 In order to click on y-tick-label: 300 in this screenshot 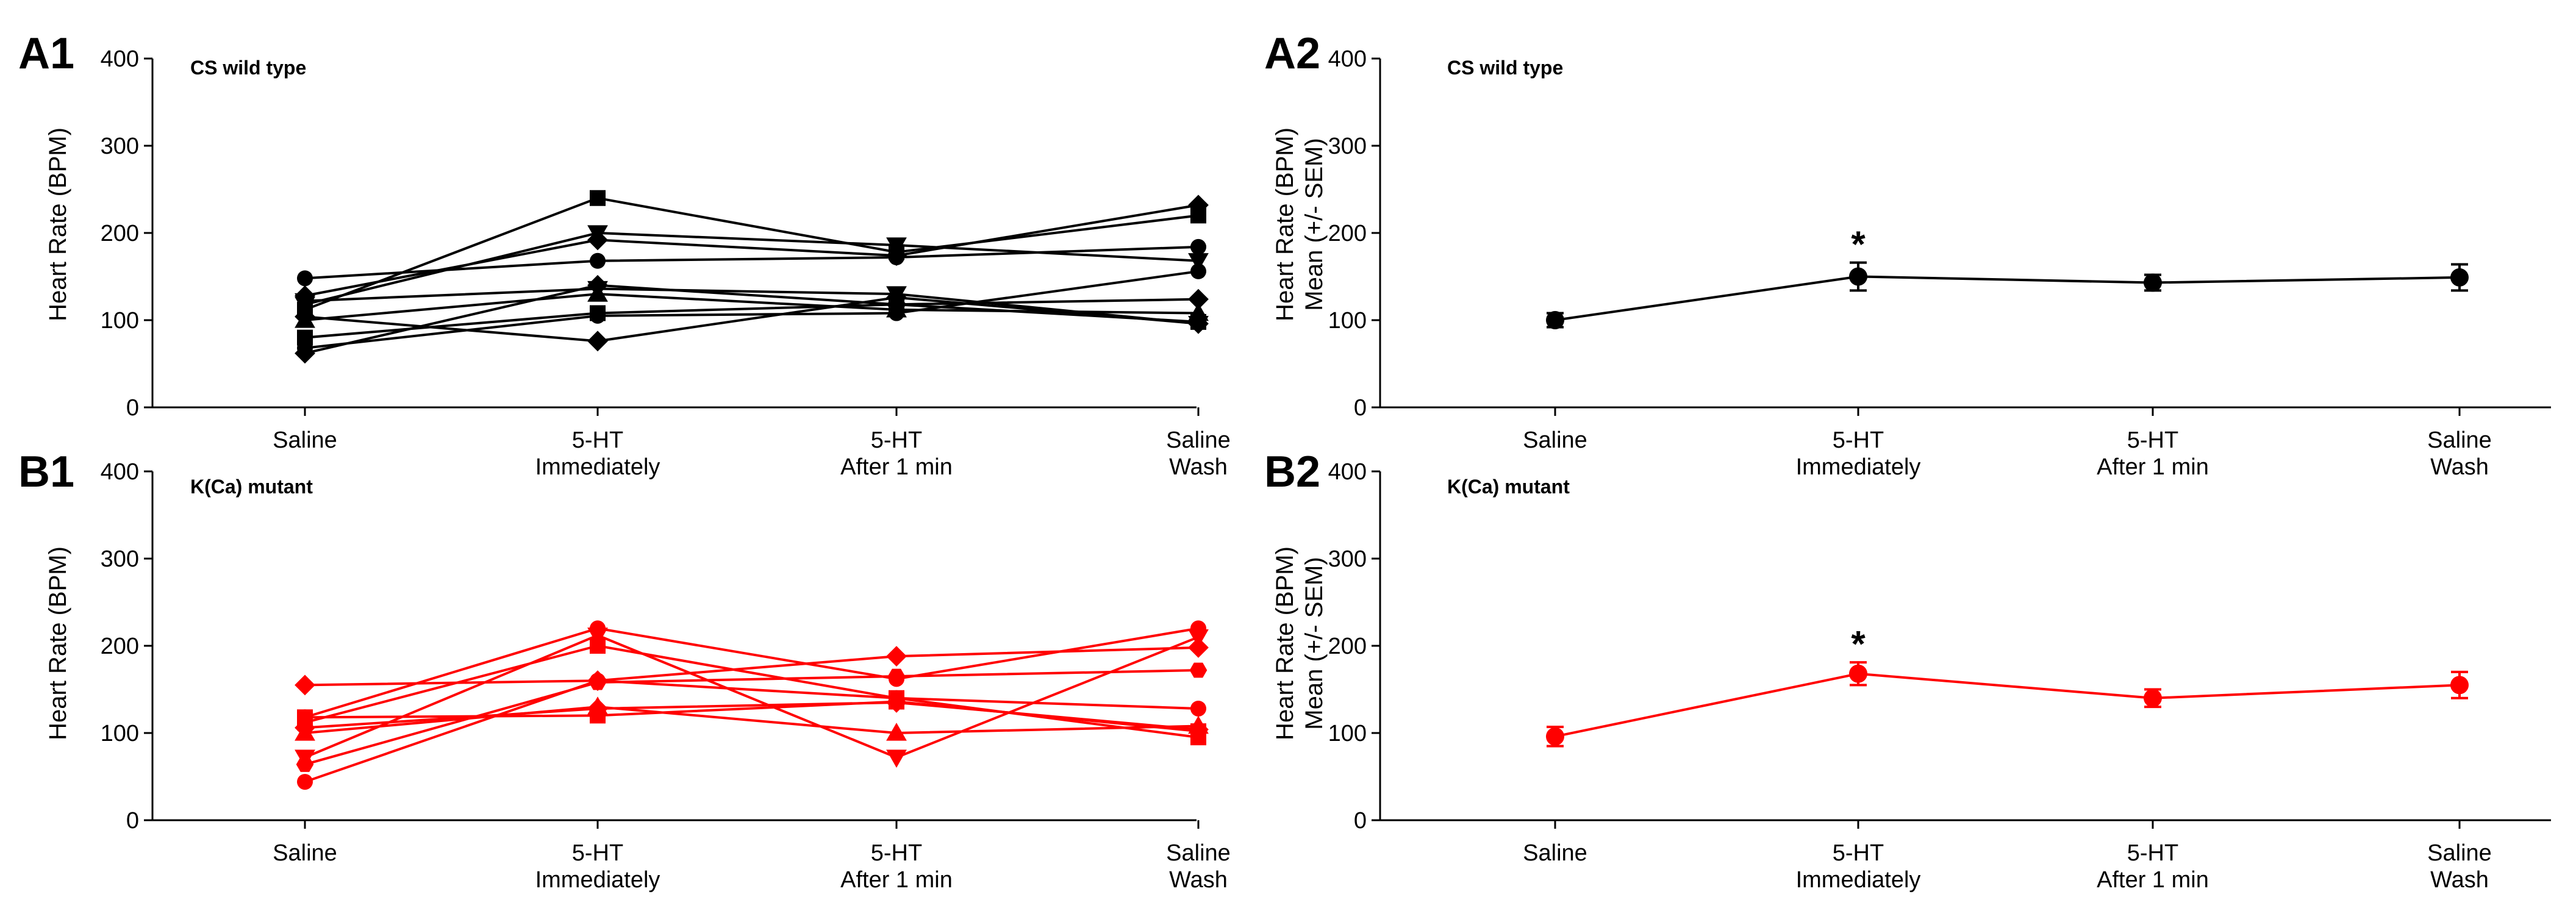, I will do `click(120, 559)`.